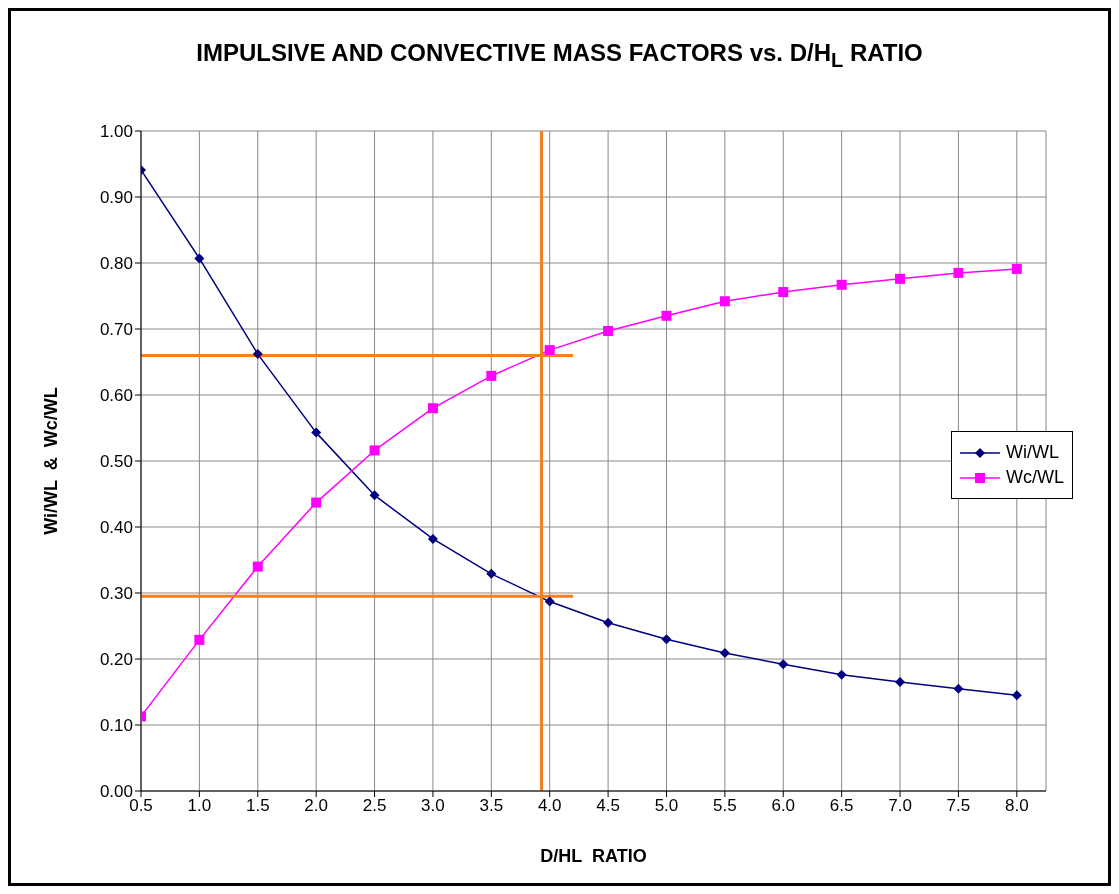  Describe the element at coordinates (549, 806) in the screenshot. I see `x-tick-label: 4.0` at that location.